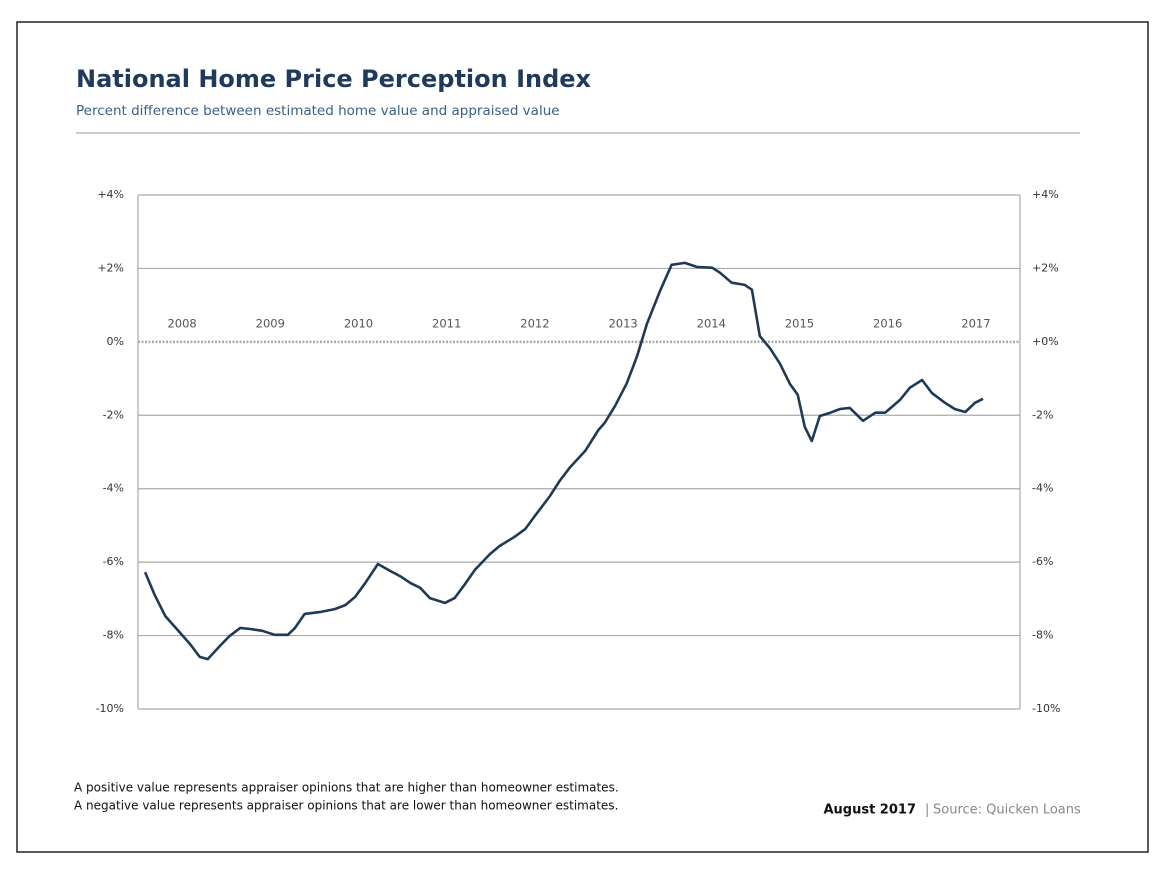  What do you see at coordinates (622, 323) in the screenshot?
I see `x-tick-label: 2013` at bounding box center [622, 323].